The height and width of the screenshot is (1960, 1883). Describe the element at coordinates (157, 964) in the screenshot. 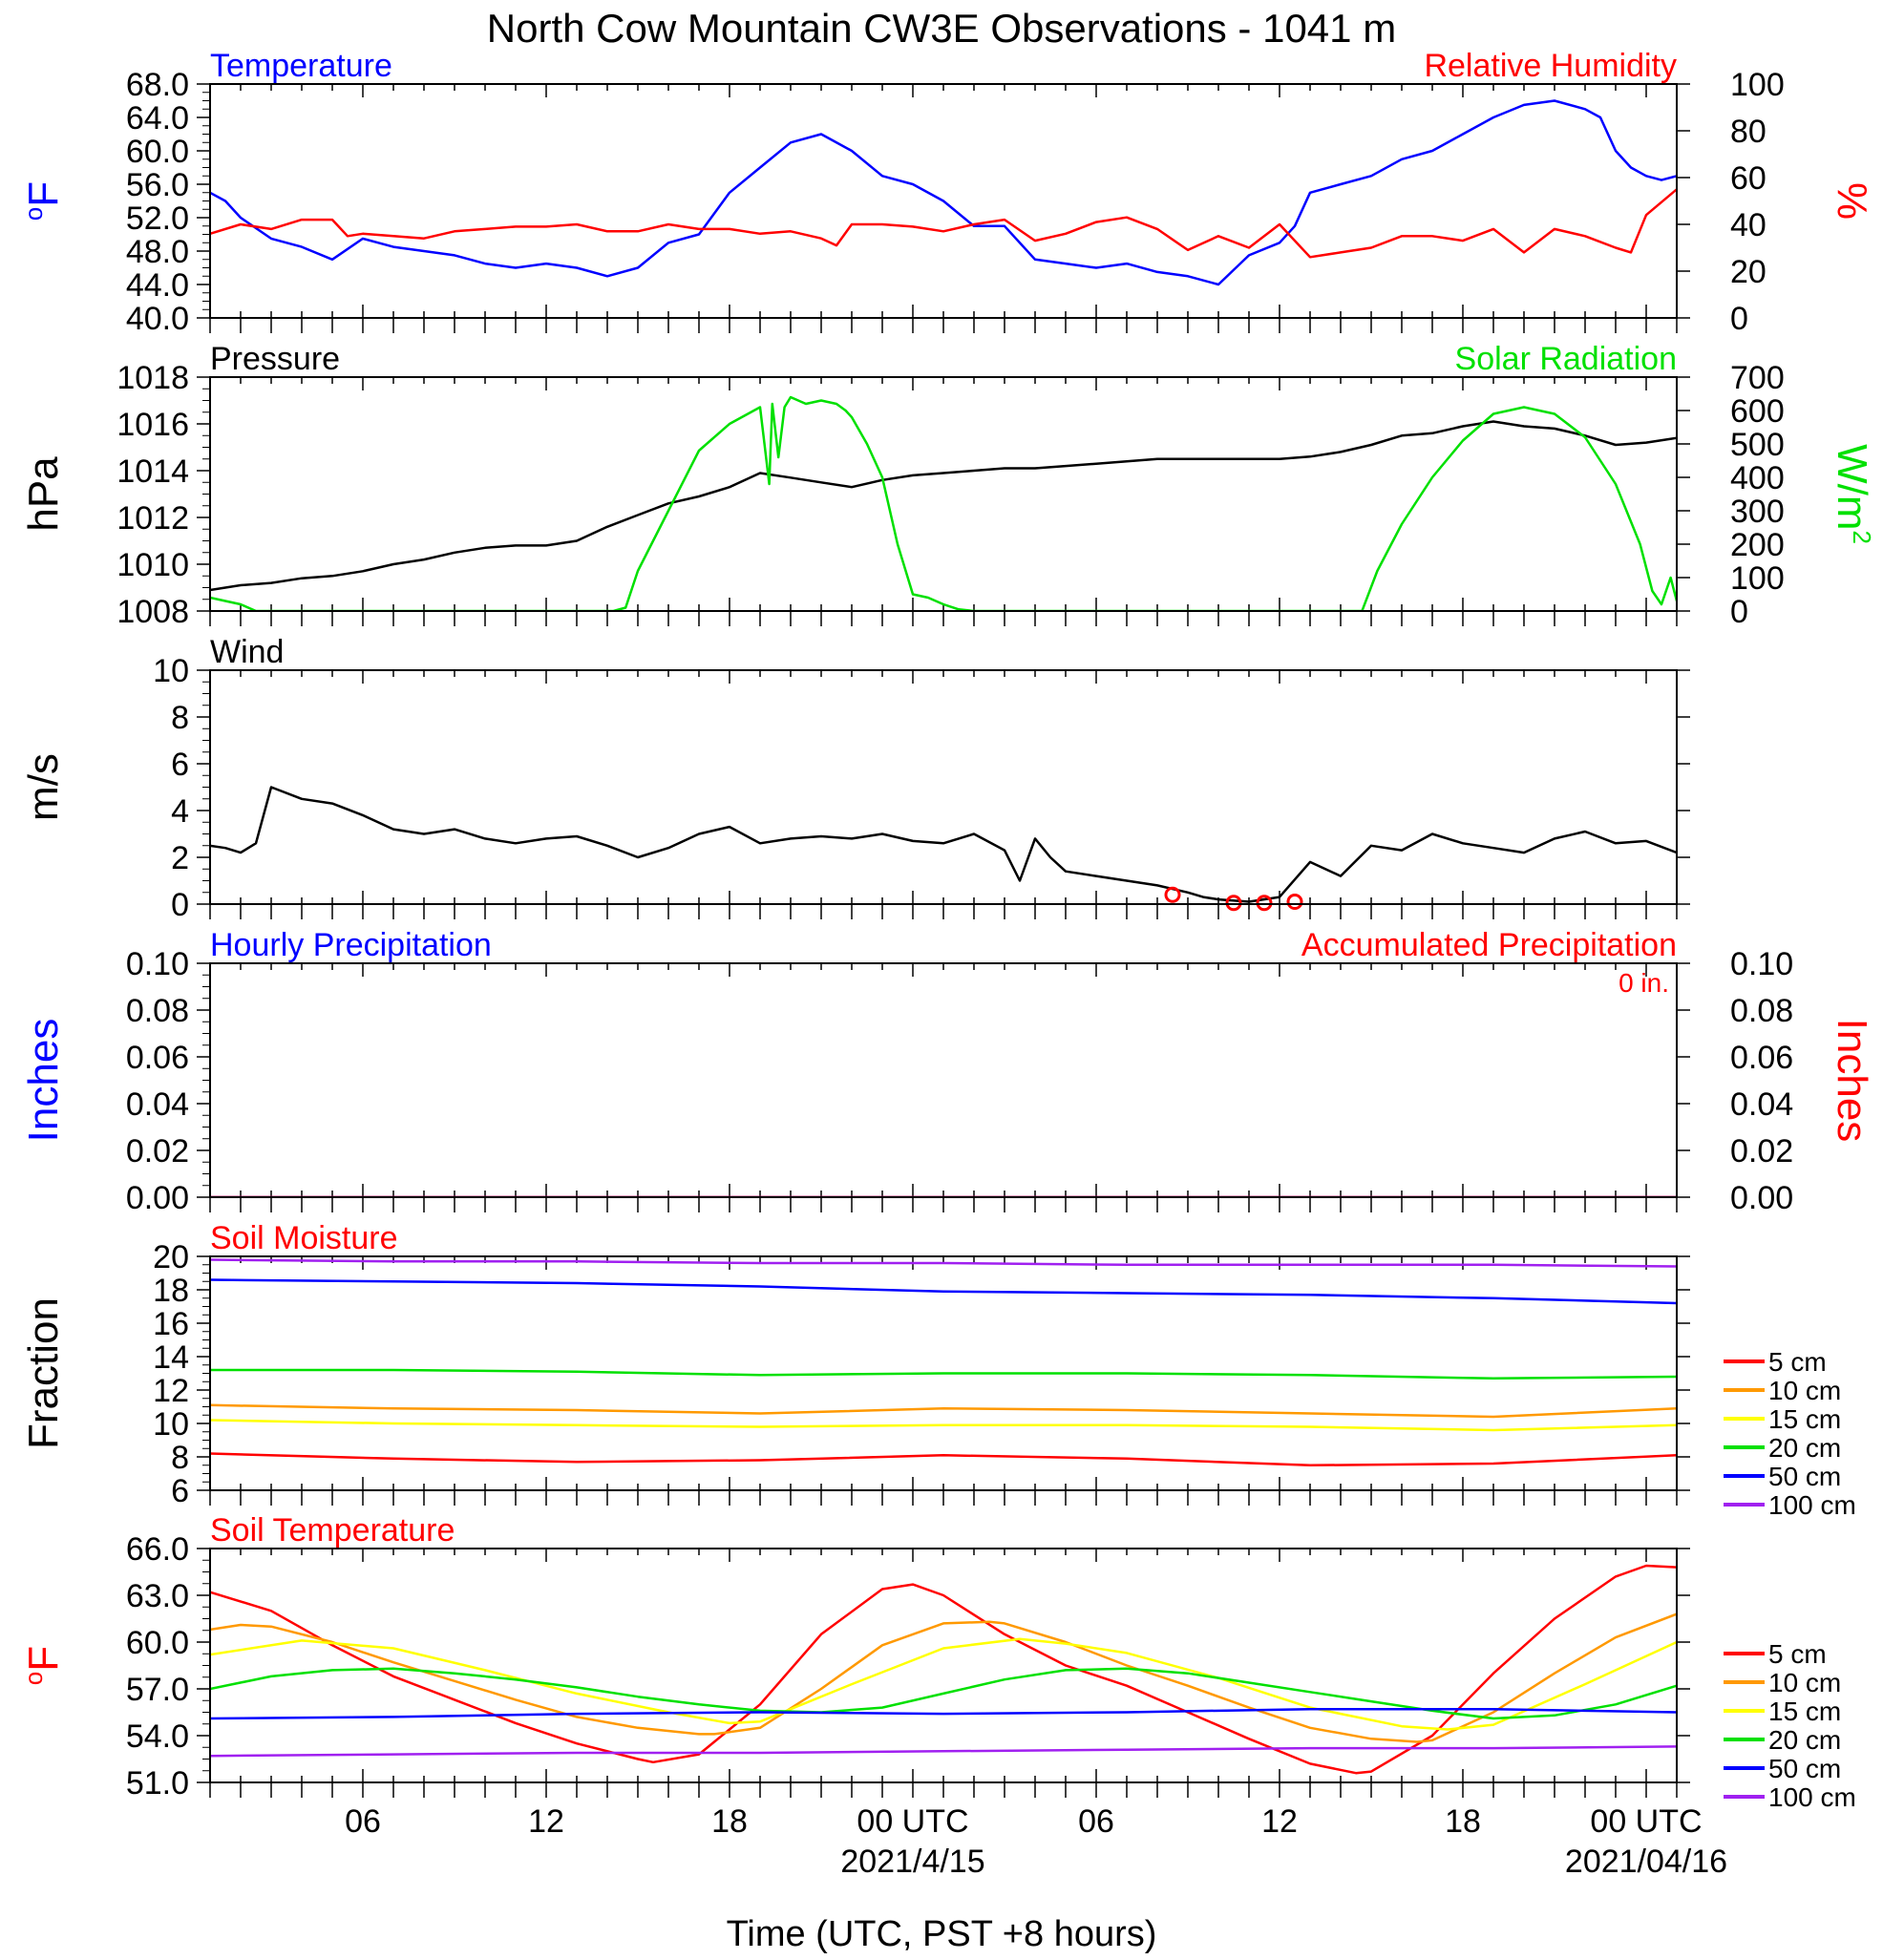

I see `y-tick-label-left: 0.10` at that location.